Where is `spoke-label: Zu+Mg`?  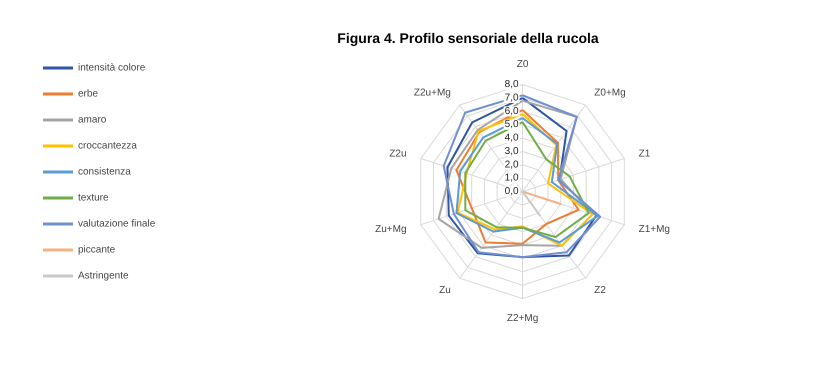
spoke-label: Zu+Mg is located at coordinates (391, 229).